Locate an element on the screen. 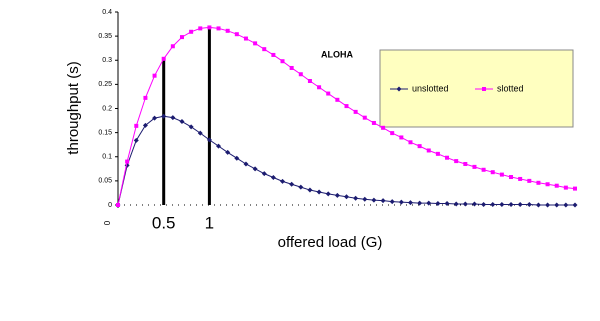  y-tick-label: 0.25 is located at coordinates (105, 84).